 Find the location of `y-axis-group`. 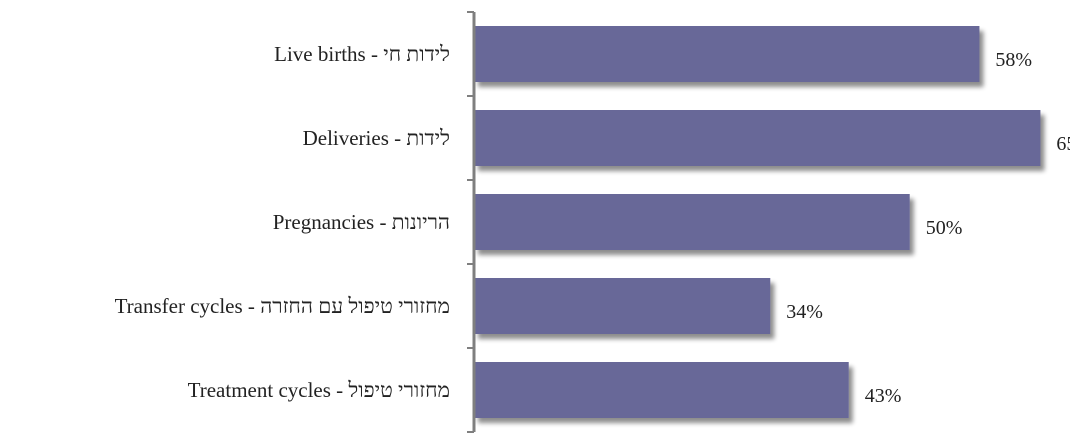

y-axis-group is located at coordinates (471, 222).